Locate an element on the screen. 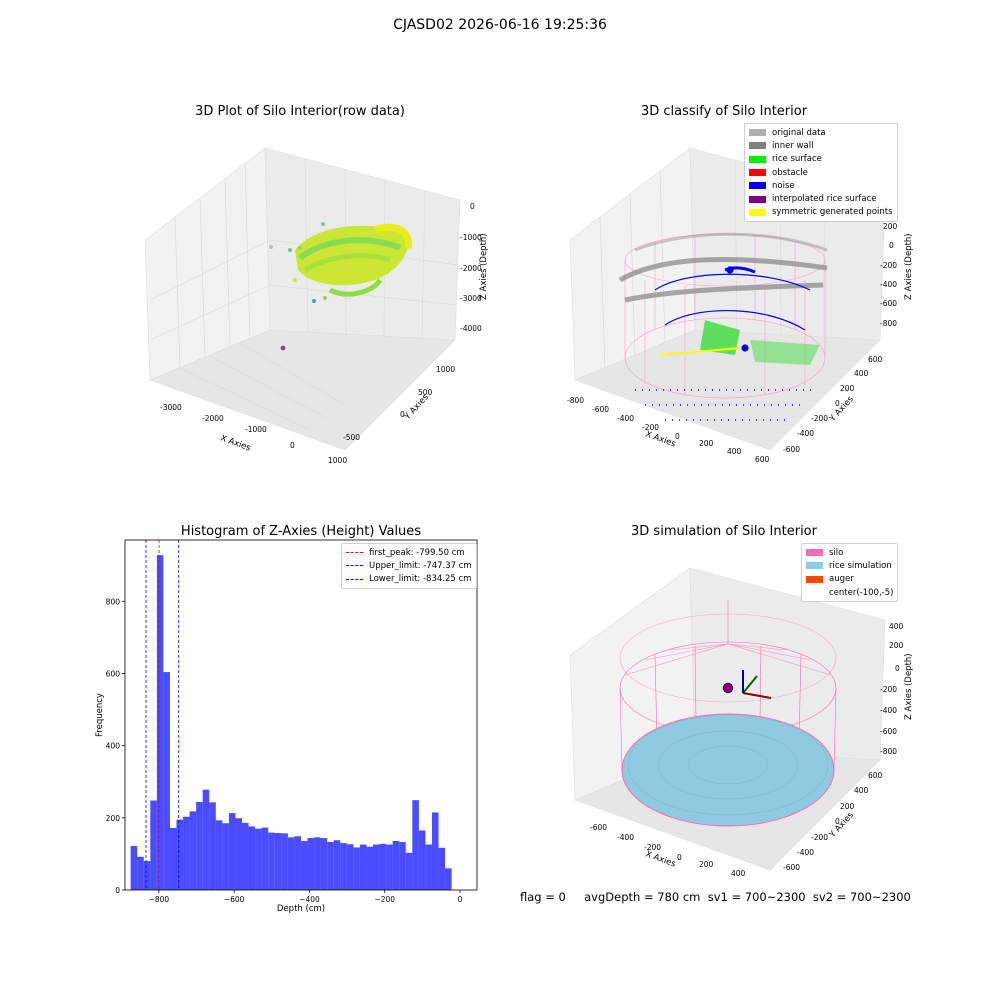 The width and height of the screenshot is (1000, 1000). legend-entry: first_peak: -799.50 cm is located at coordinates (409, 552).